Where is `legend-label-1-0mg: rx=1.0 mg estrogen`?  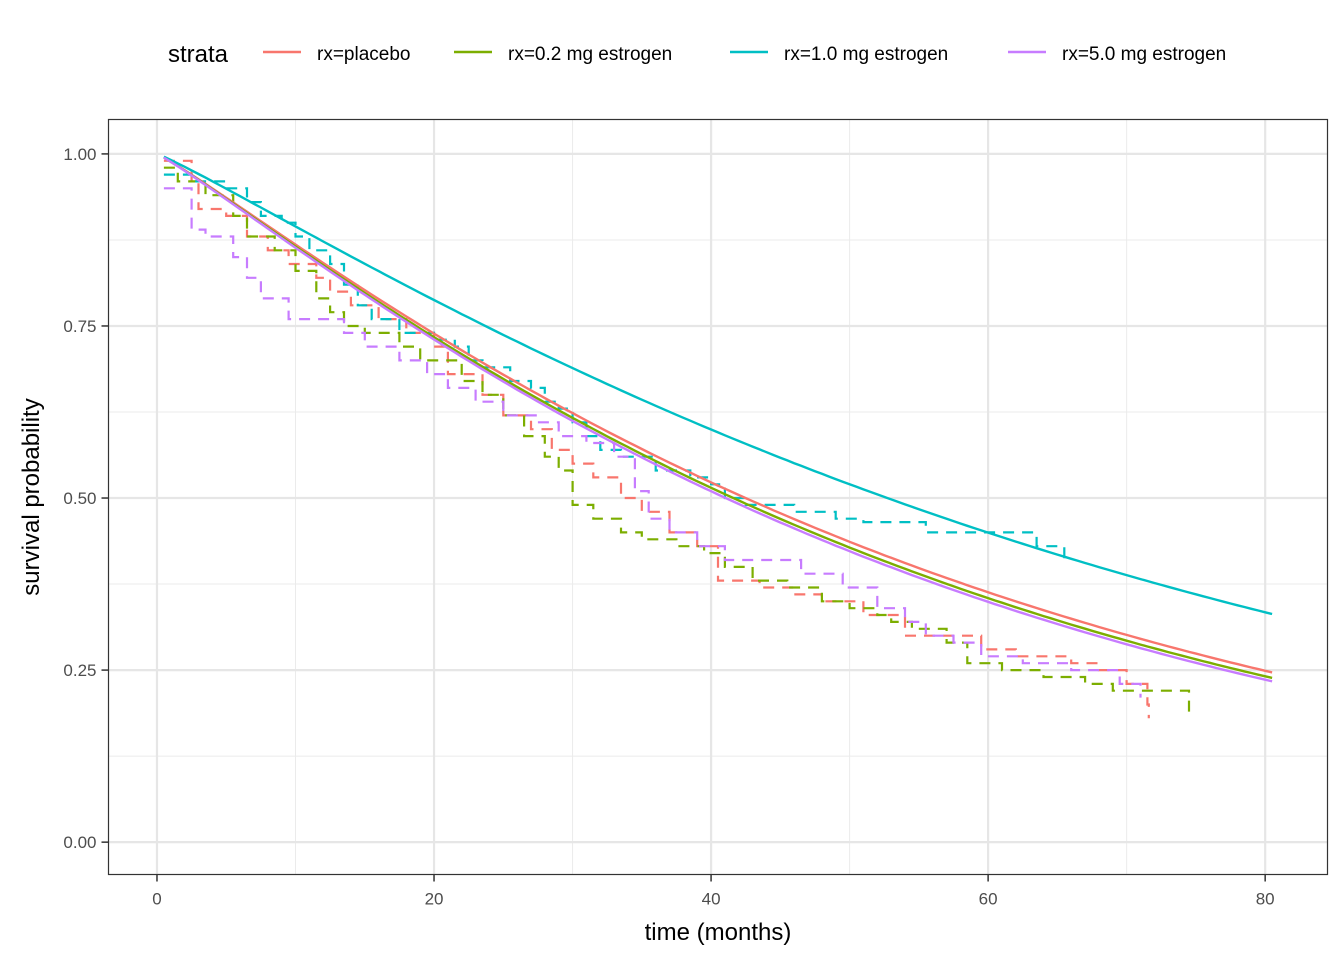
legend-label-1-0mg: rx=1.0 mg estrogen is located at coordinates (866, 54).